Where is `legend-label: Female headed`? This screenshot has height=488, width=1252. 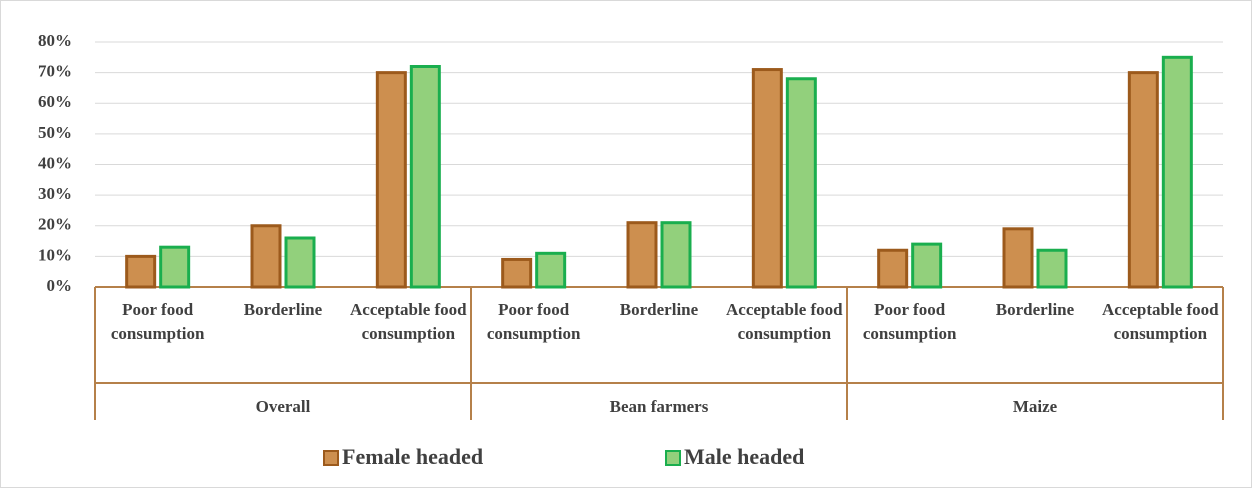
legend-label: Female headed is located at coordinates (412, 456).